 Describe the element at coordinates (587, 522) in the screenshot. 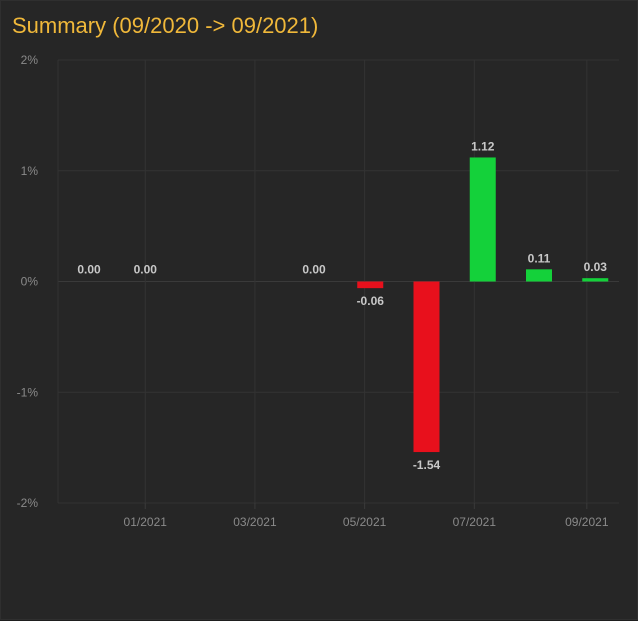

I see `x-tick-label: 09/2021` at that location.